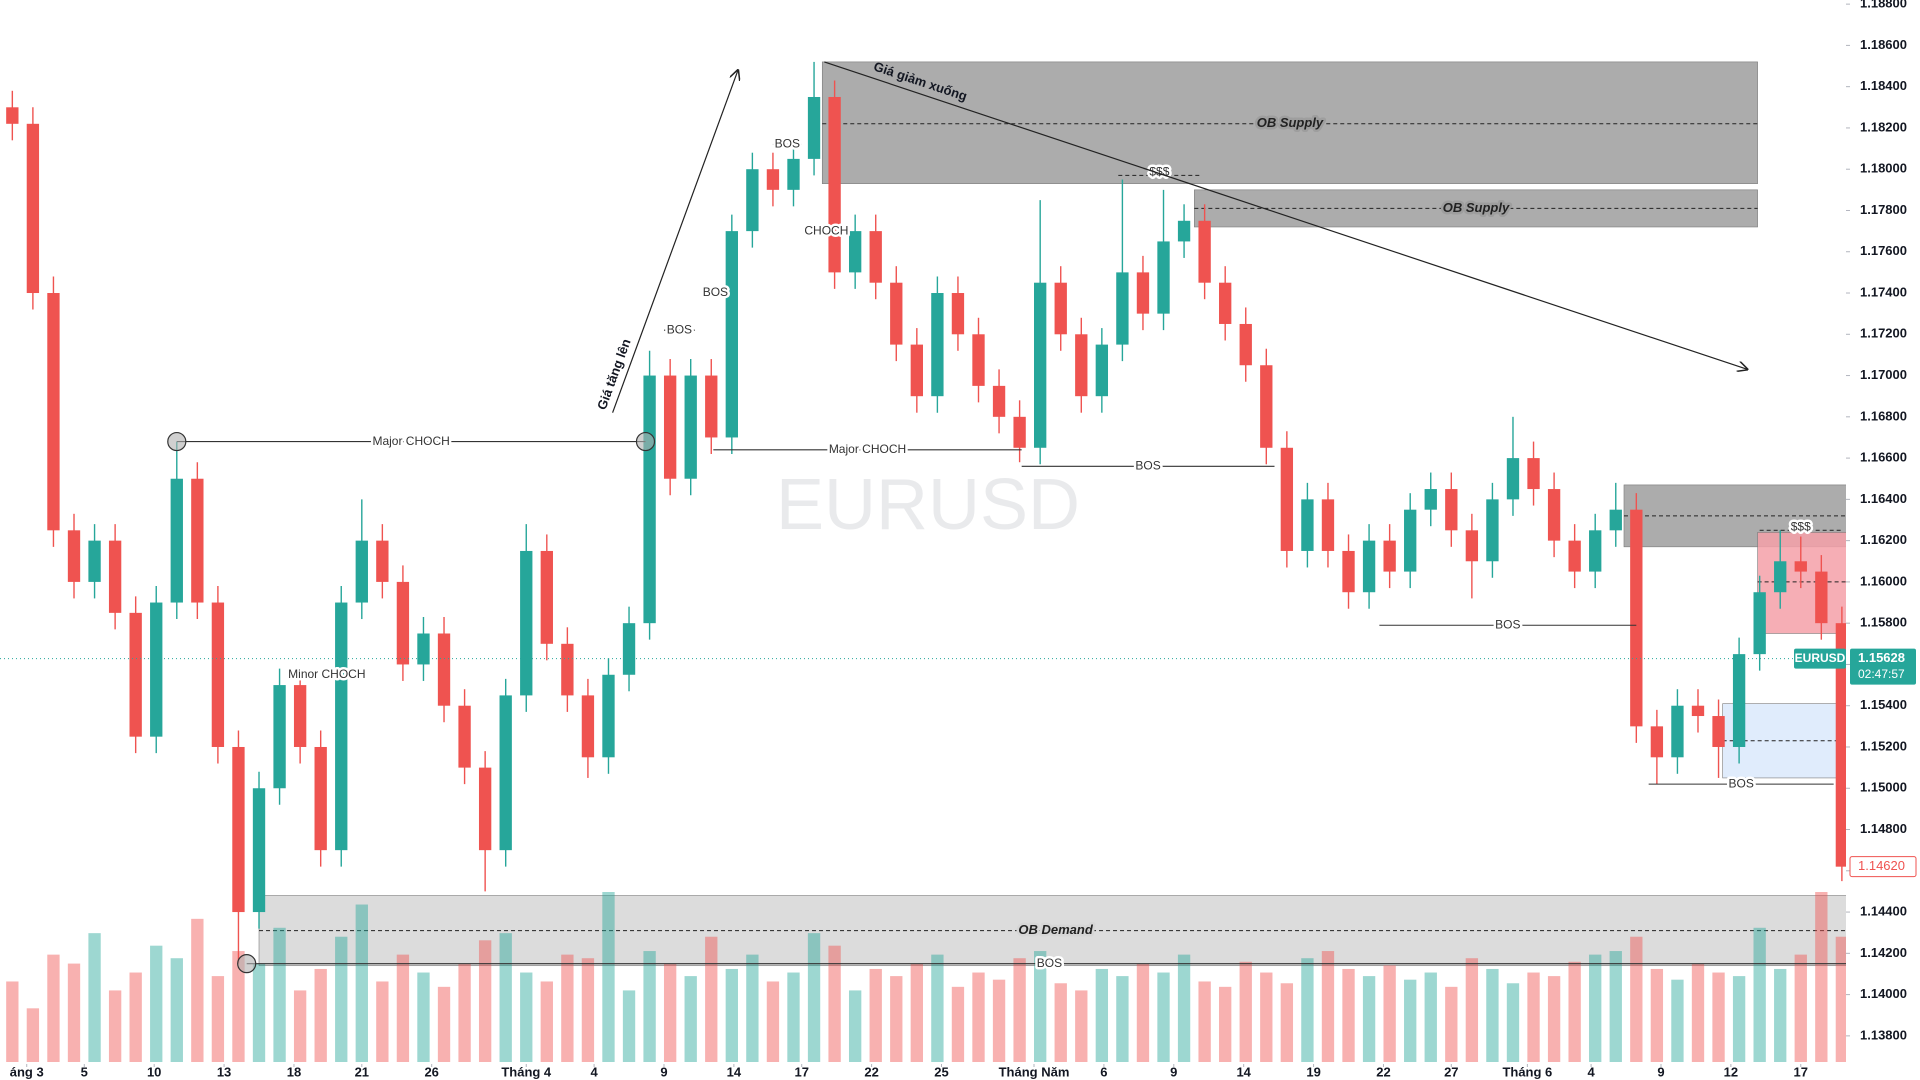  I want to click on y-tick-label: 1.18600, so click(1883, 44).